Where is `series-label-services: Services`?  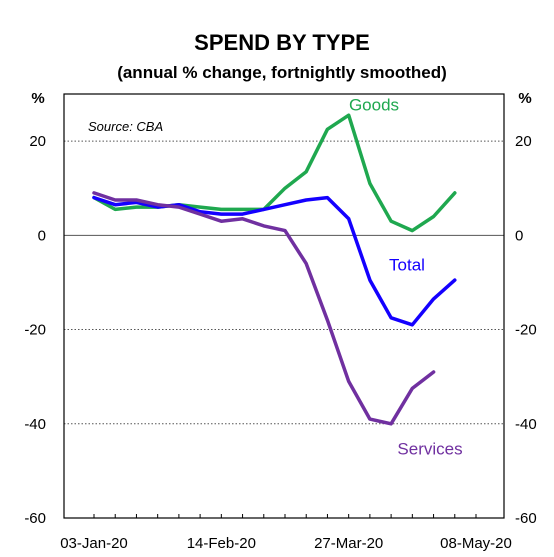 series-label-services: Services is located at coordinates (429, 448).